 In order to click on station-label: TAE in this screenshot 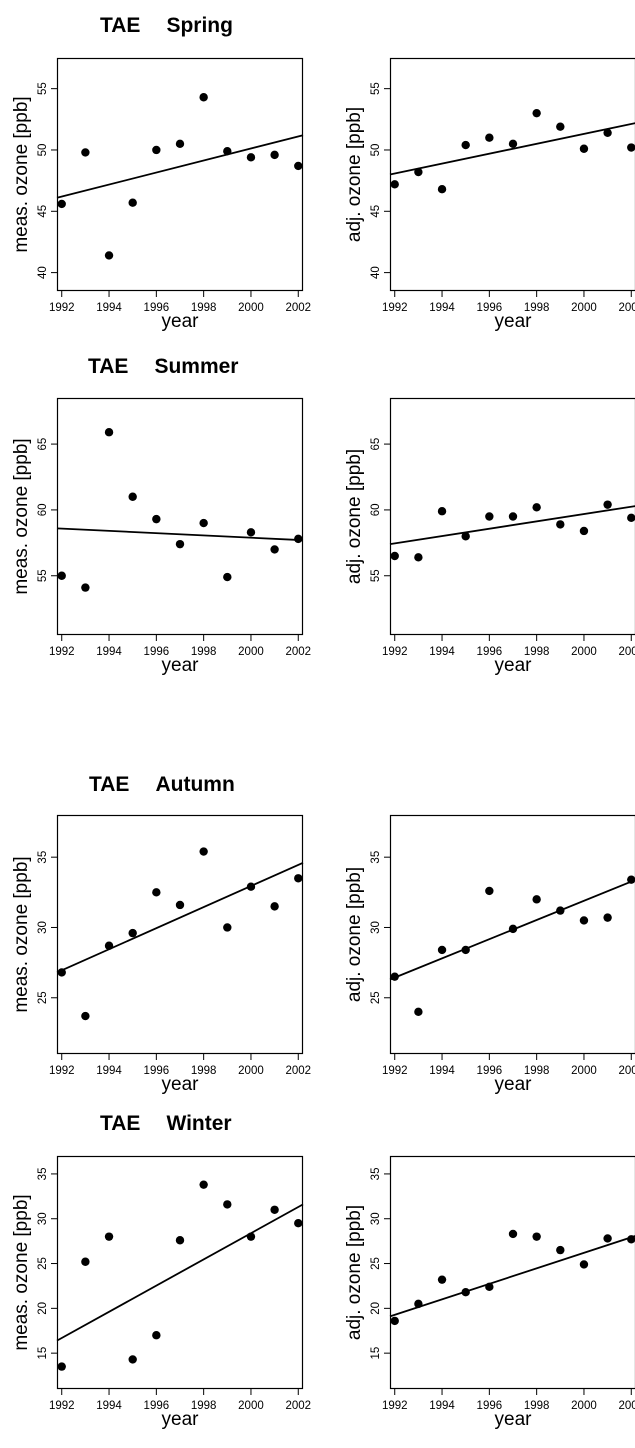, I will do `click(108, 366)`.